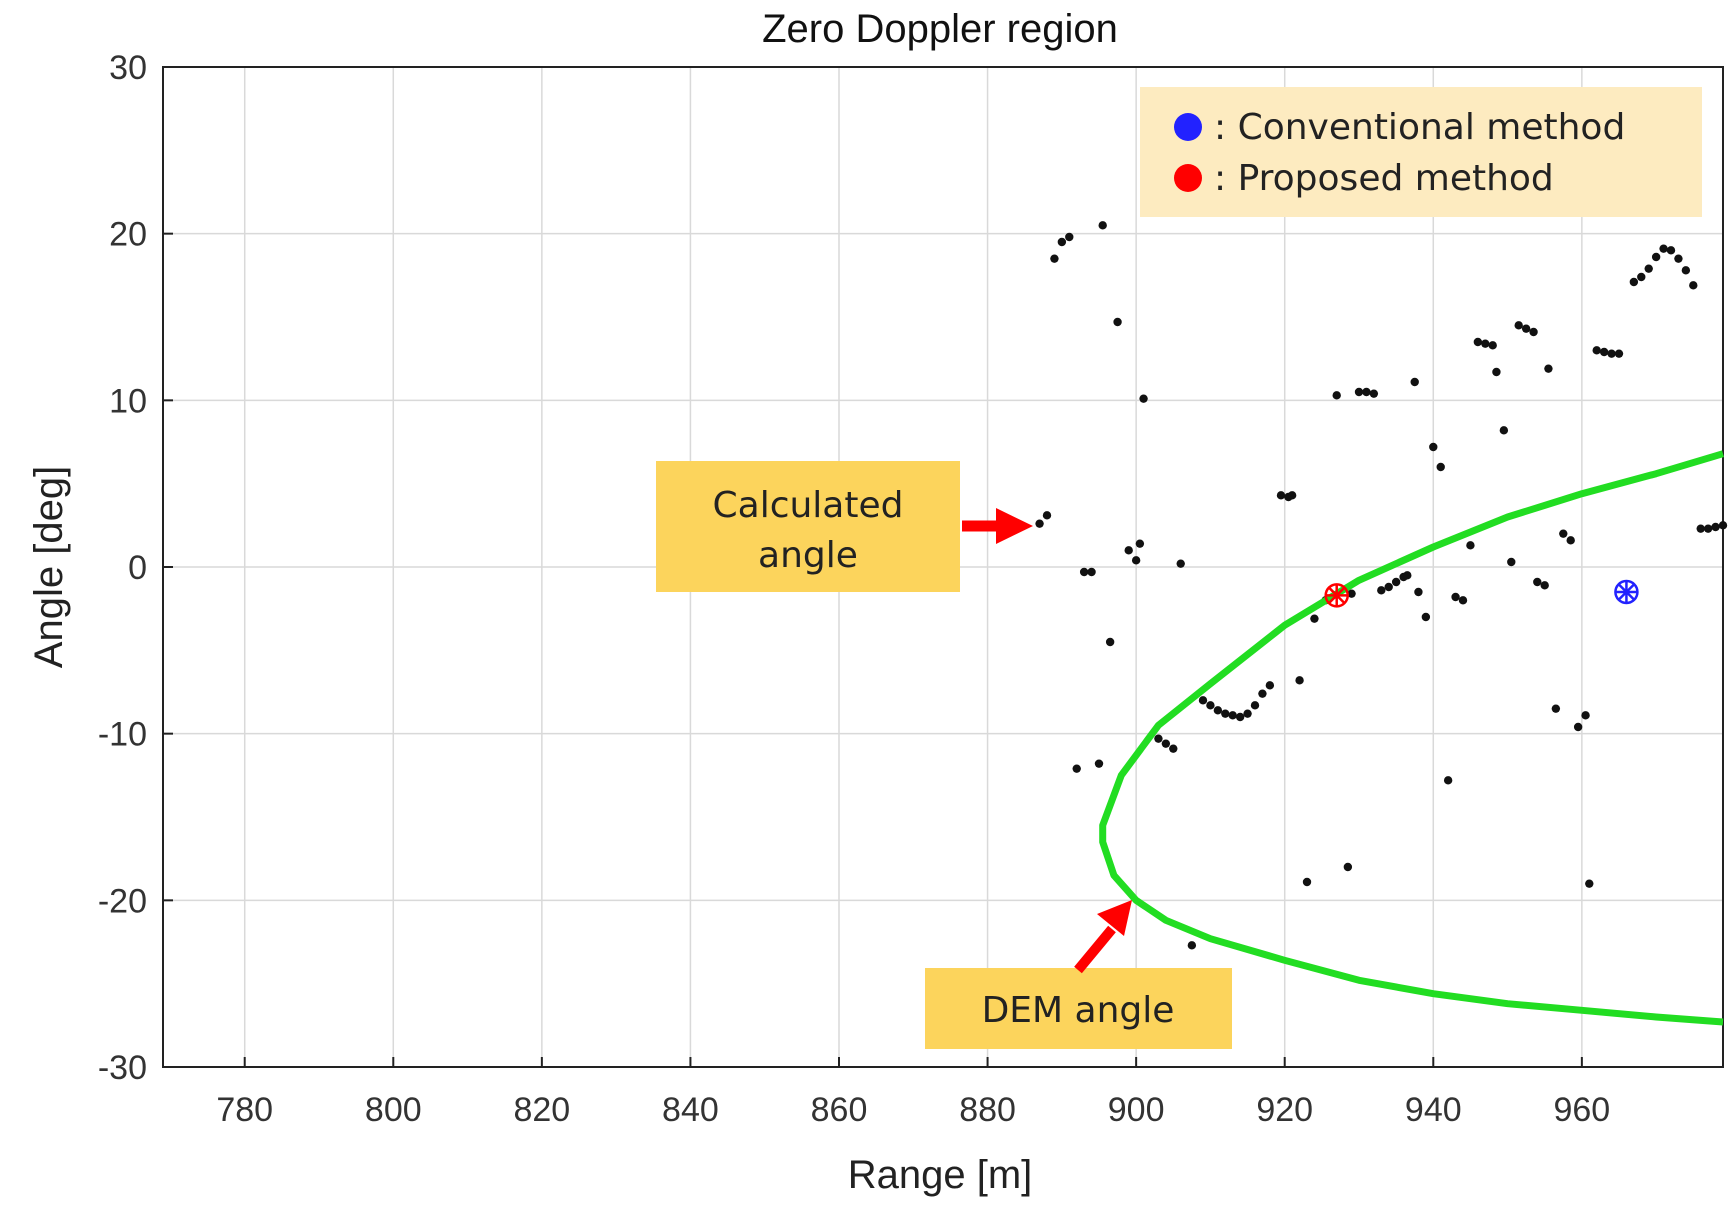  I want to click on annotation-calculated-angle-line1: Calculated, so click(808, 505).